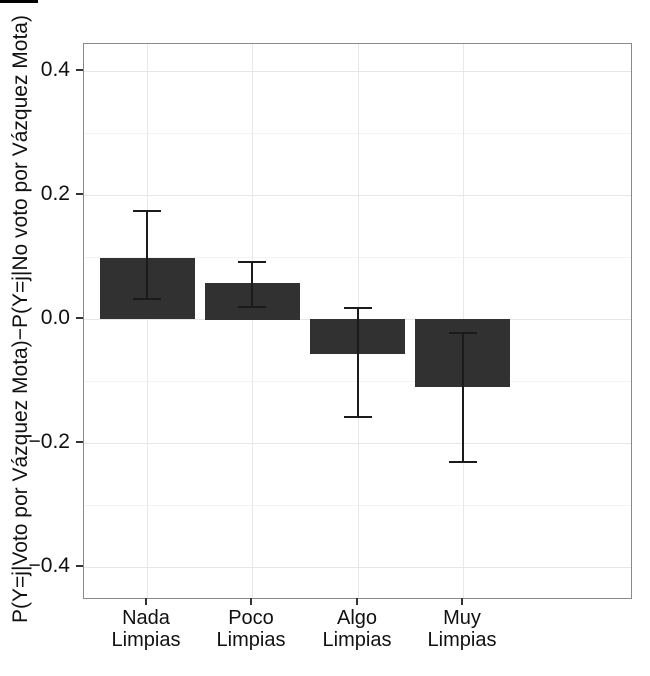 The width and height of the screenshot is (650, 676). I want to click on x-tick-label-poco: Poco Limpias, so click(251, 629).